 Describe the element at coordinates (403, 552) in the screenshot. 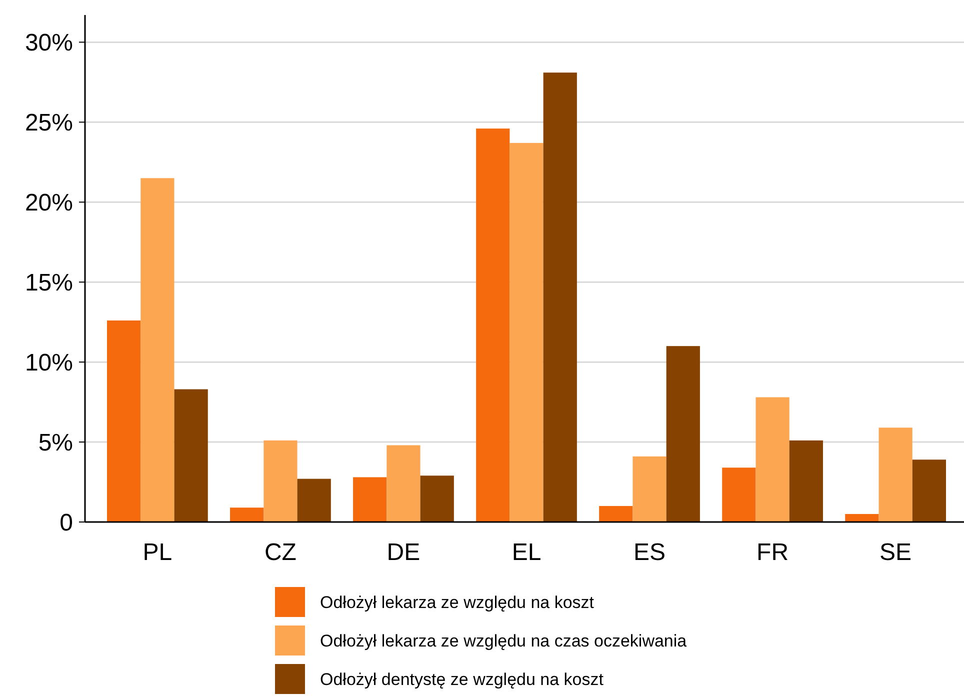

I see `x-tick-label: DE` at that location.